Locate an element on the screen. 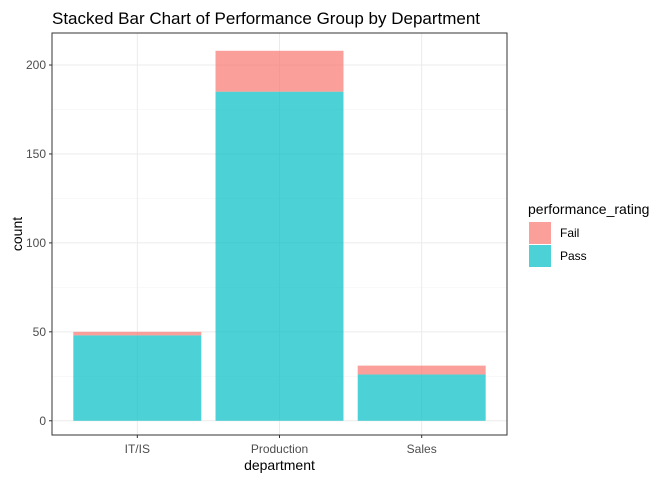  y-axis: 0 50 100 150 200 is located at coordinates (39, 243).